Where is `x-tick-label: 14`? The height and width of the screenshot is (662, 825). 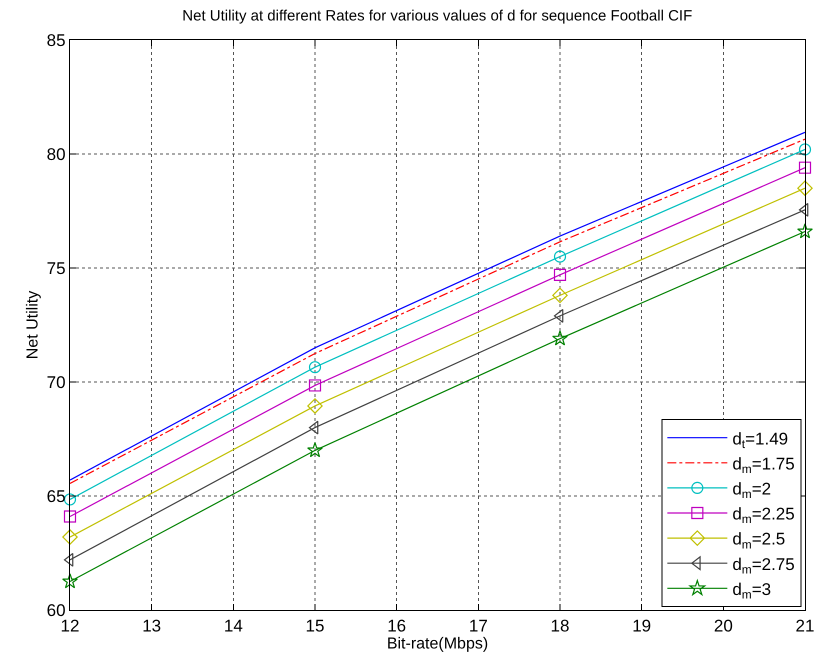 x-tick-label: 14 is located at coordinates (233, 626).